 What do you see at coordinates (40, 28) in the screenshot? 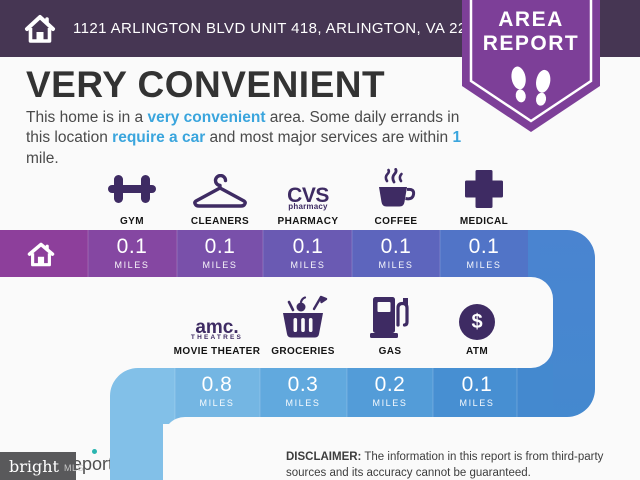
I see `home-icon` at bounding box center [40, 28].